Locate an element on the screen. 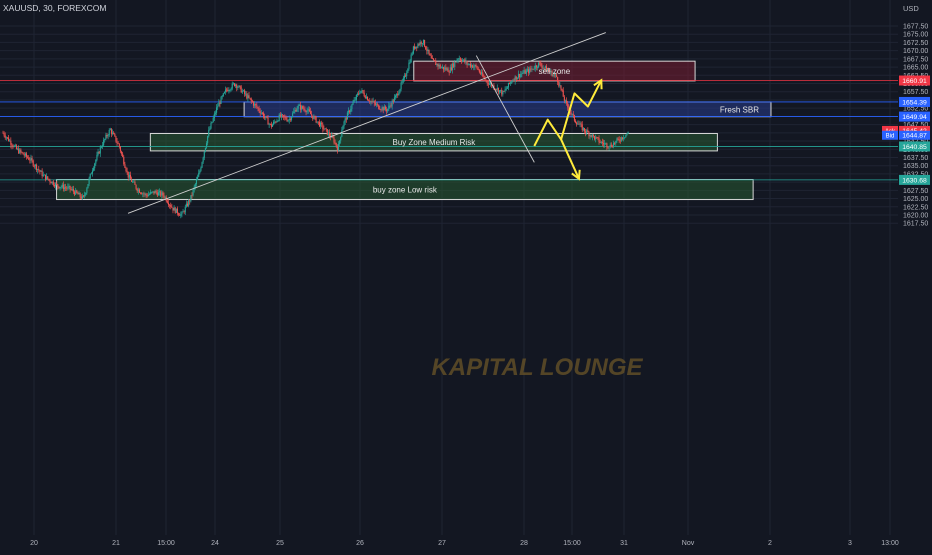  zone-rect is located at coordinates (507, 109).